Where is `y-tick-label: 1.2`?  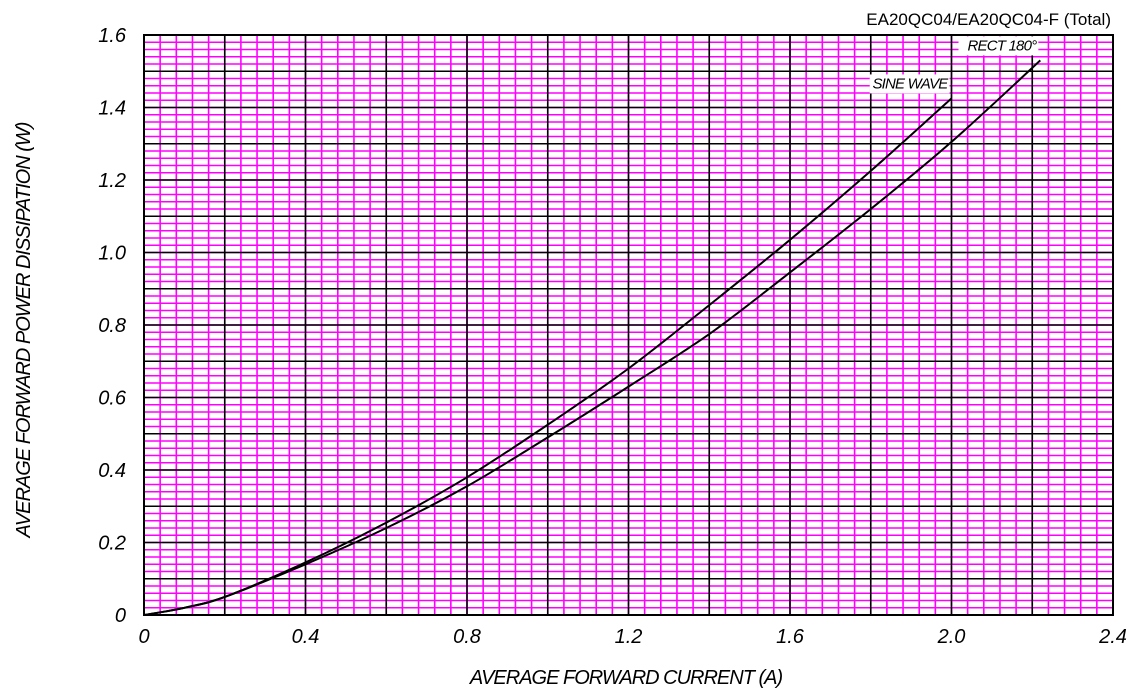 y-tick-label: 1.2 is located at coordinates (112, 181).